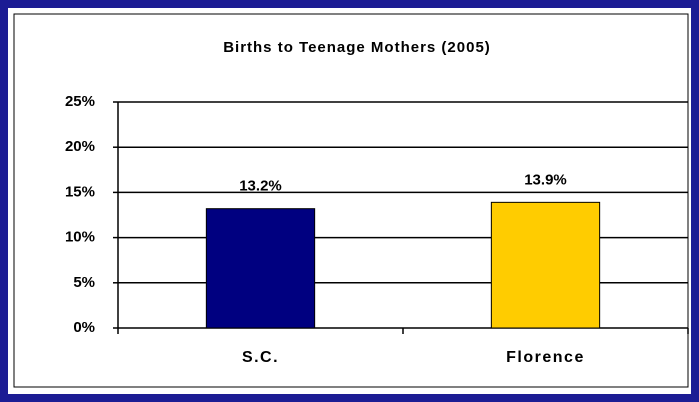  What do you see at coordinates (84, 327) in the screenshot?
I see `y-tick-label: 0%` at bounding box center [84, 327].